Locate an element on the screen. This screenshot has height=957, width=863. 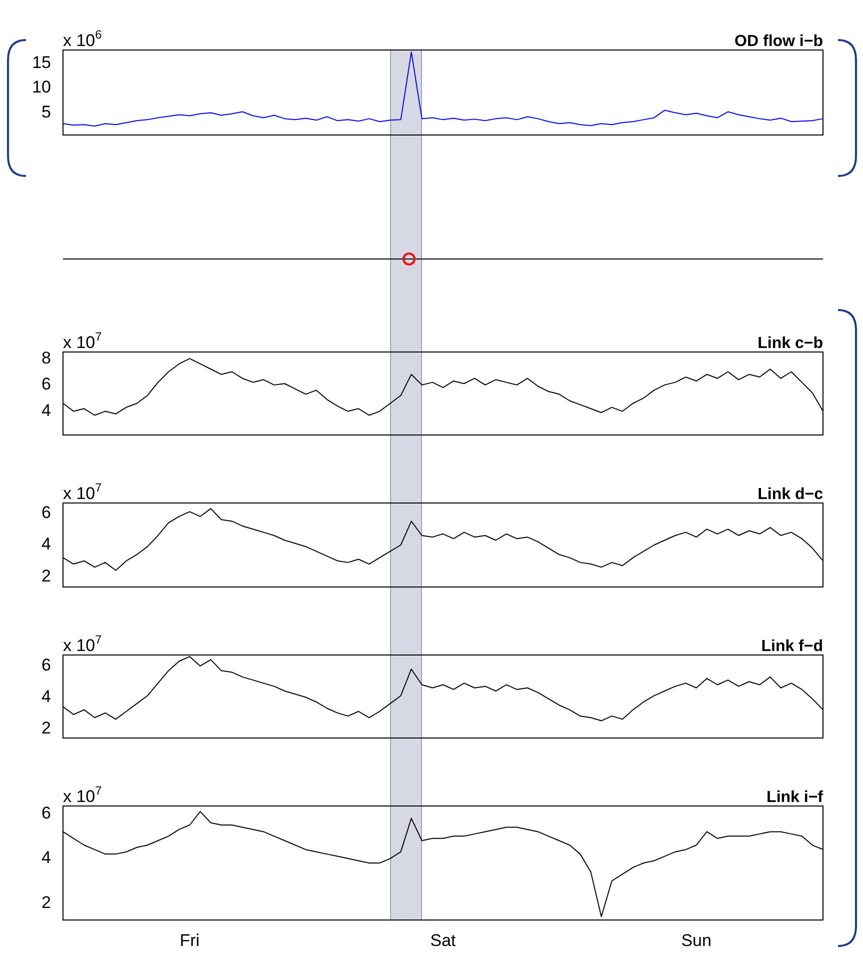
y-tick-label: 5 is located at coordinates (46, 112).